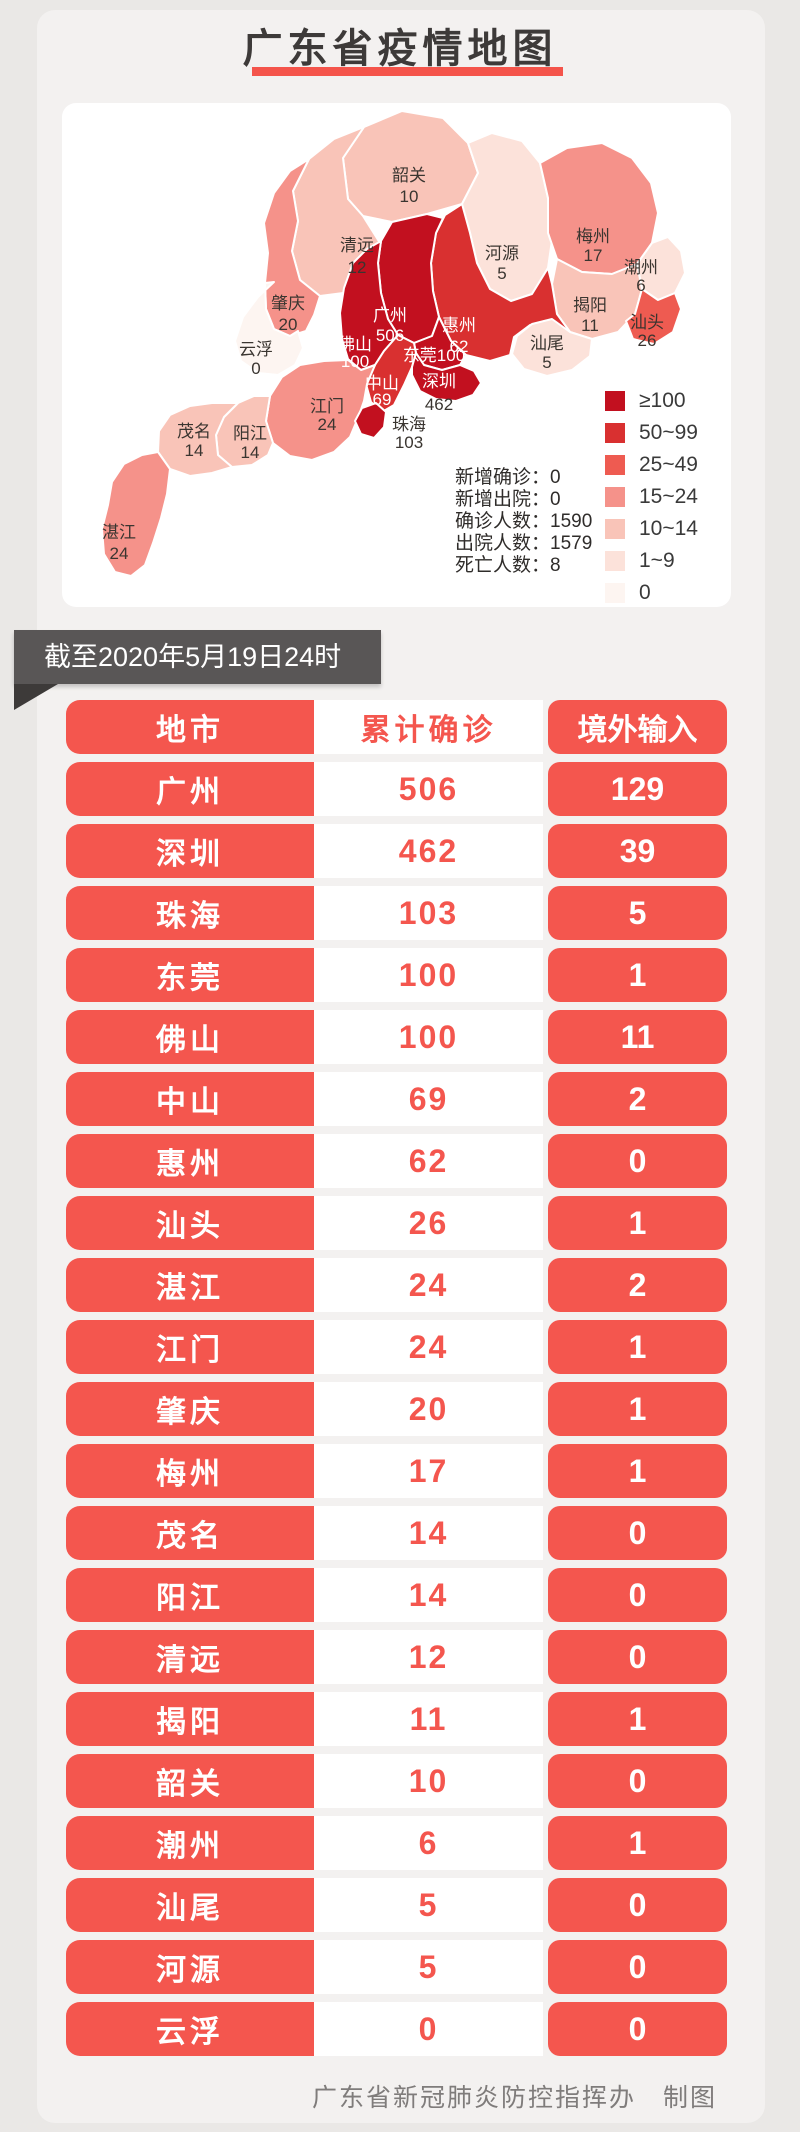 The height and width of the screenshot is (2132, 800). What do you see at coordinates (396, 1843) in the screenshot?
I see `table-row: 潮州 6 1` at bounding box center [396, 1843].